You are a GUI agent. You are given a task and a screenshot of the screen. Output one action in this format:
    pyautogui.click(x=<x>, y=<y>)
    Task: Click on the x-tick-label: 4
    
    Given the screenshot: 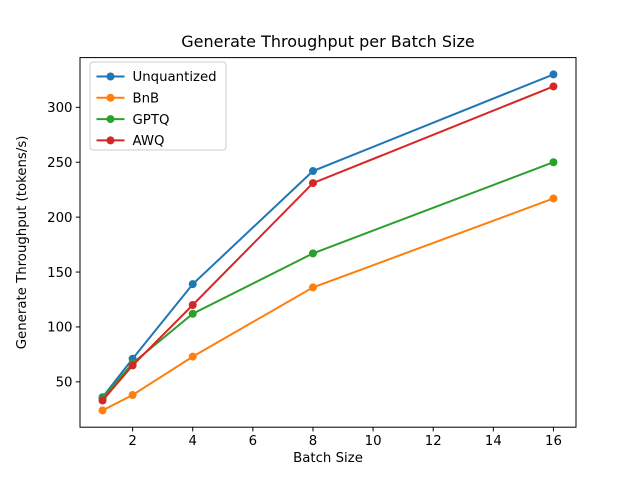 What is the action you would take?
    pyautogui.click(x=192, y=441)
    